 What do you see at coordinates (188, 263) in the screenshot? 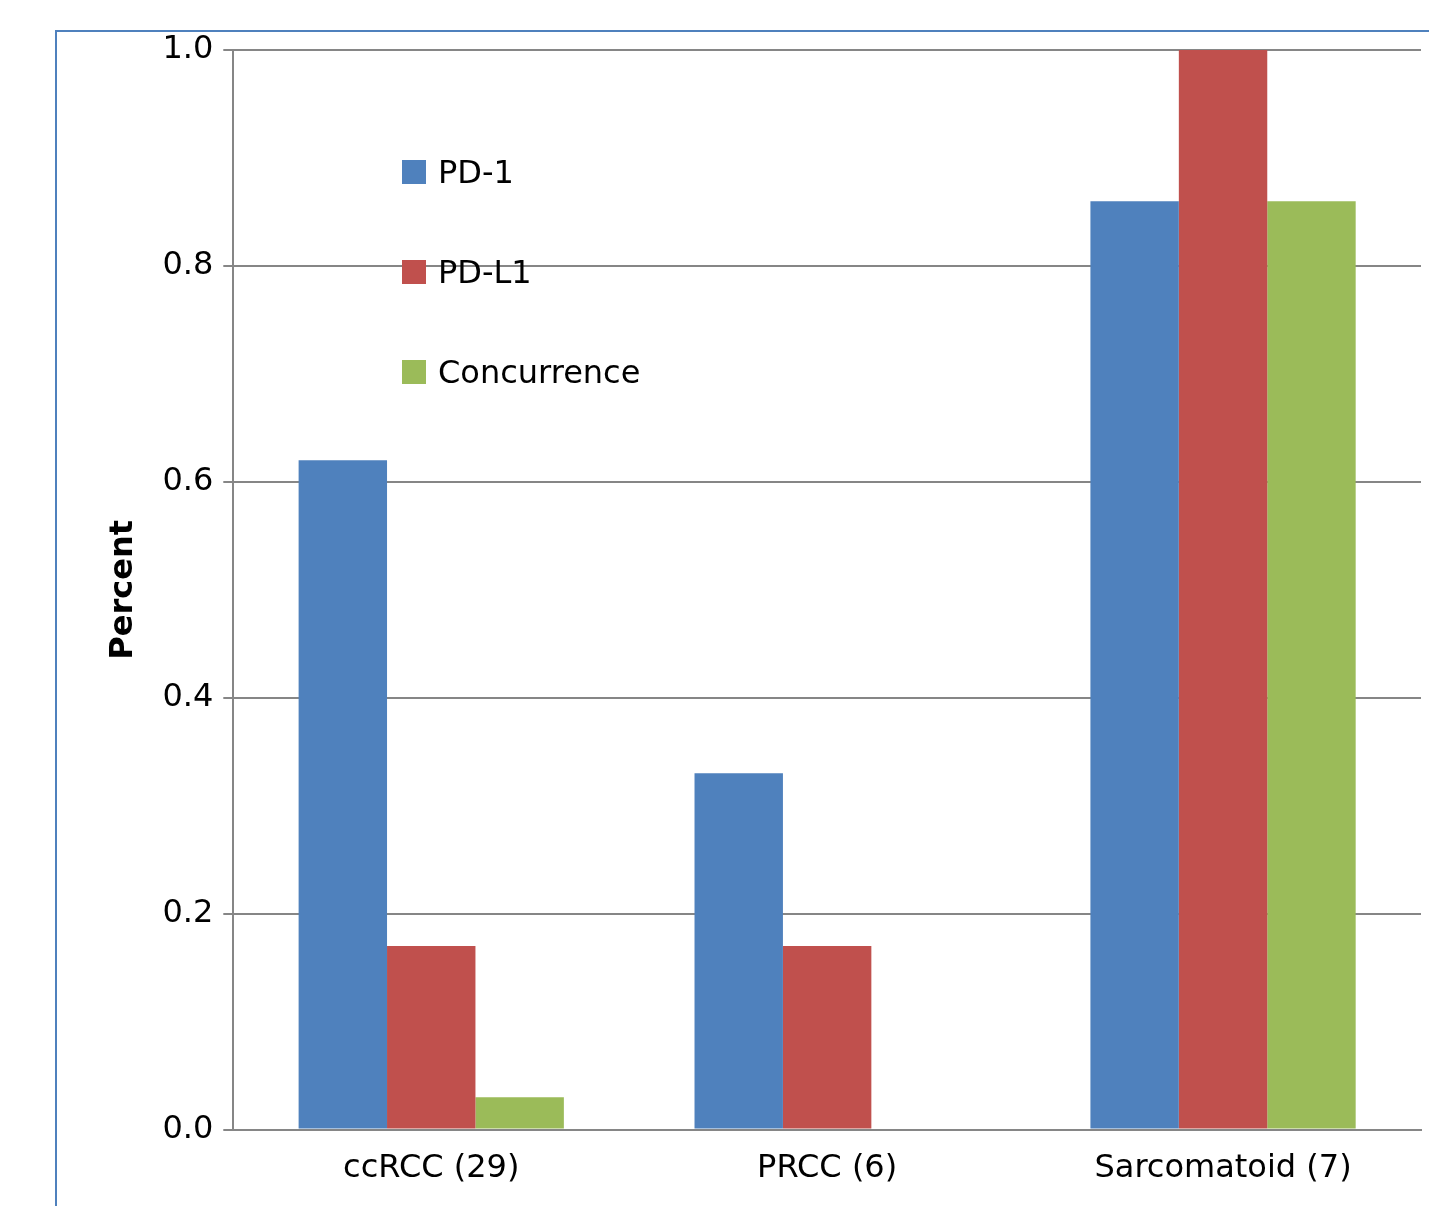
I see `y-tick-label: 0.8` at bounding box center [188, 263].